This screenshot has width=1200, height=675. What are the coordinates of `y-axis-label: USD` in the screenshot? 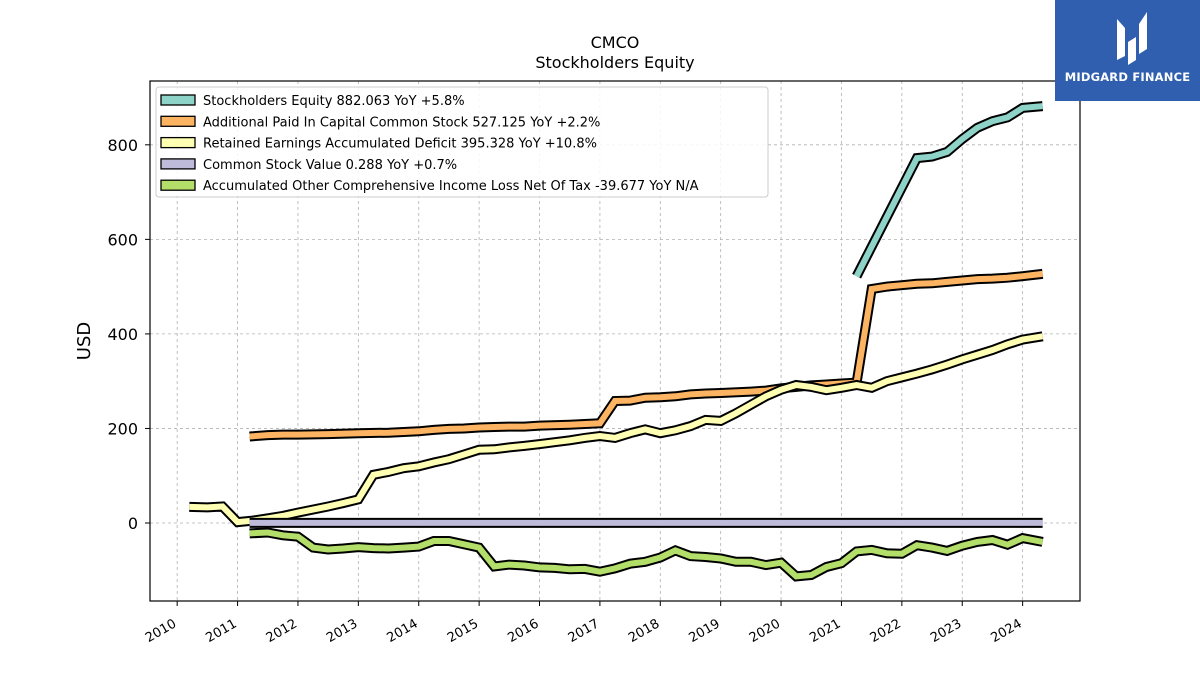 It's located at (84, 341).